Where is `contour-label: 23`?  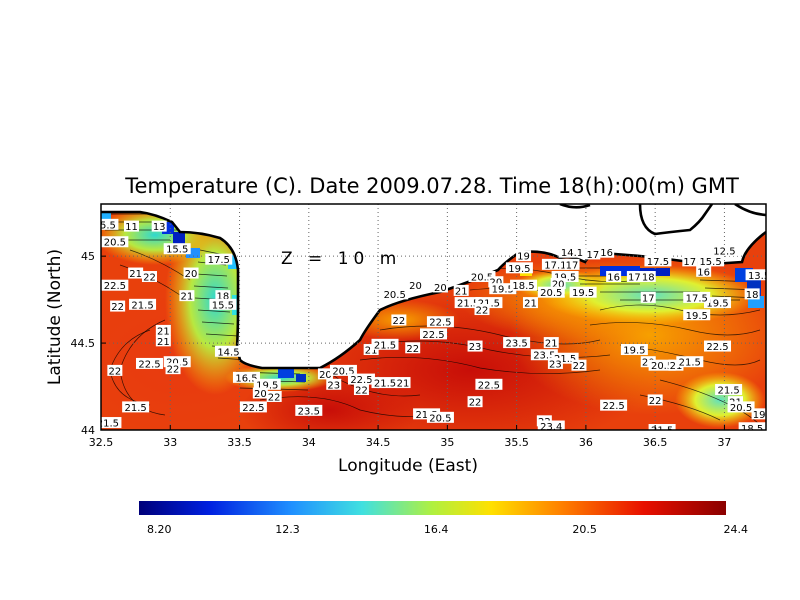 contour-label: 23 is located at coordinates (333, 385).